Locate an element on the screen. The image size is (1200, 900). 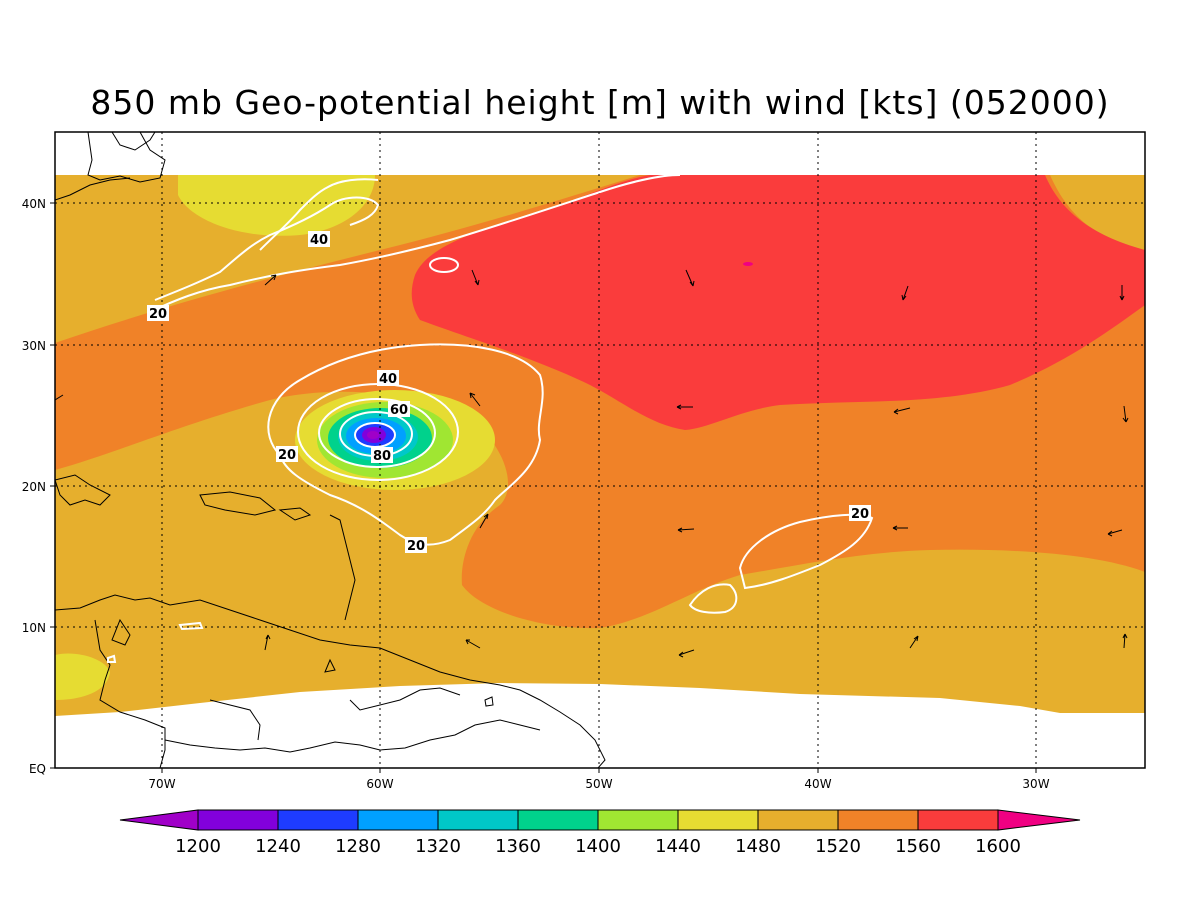
colorbar-label: 1600 is located at coordinates (998, 846).